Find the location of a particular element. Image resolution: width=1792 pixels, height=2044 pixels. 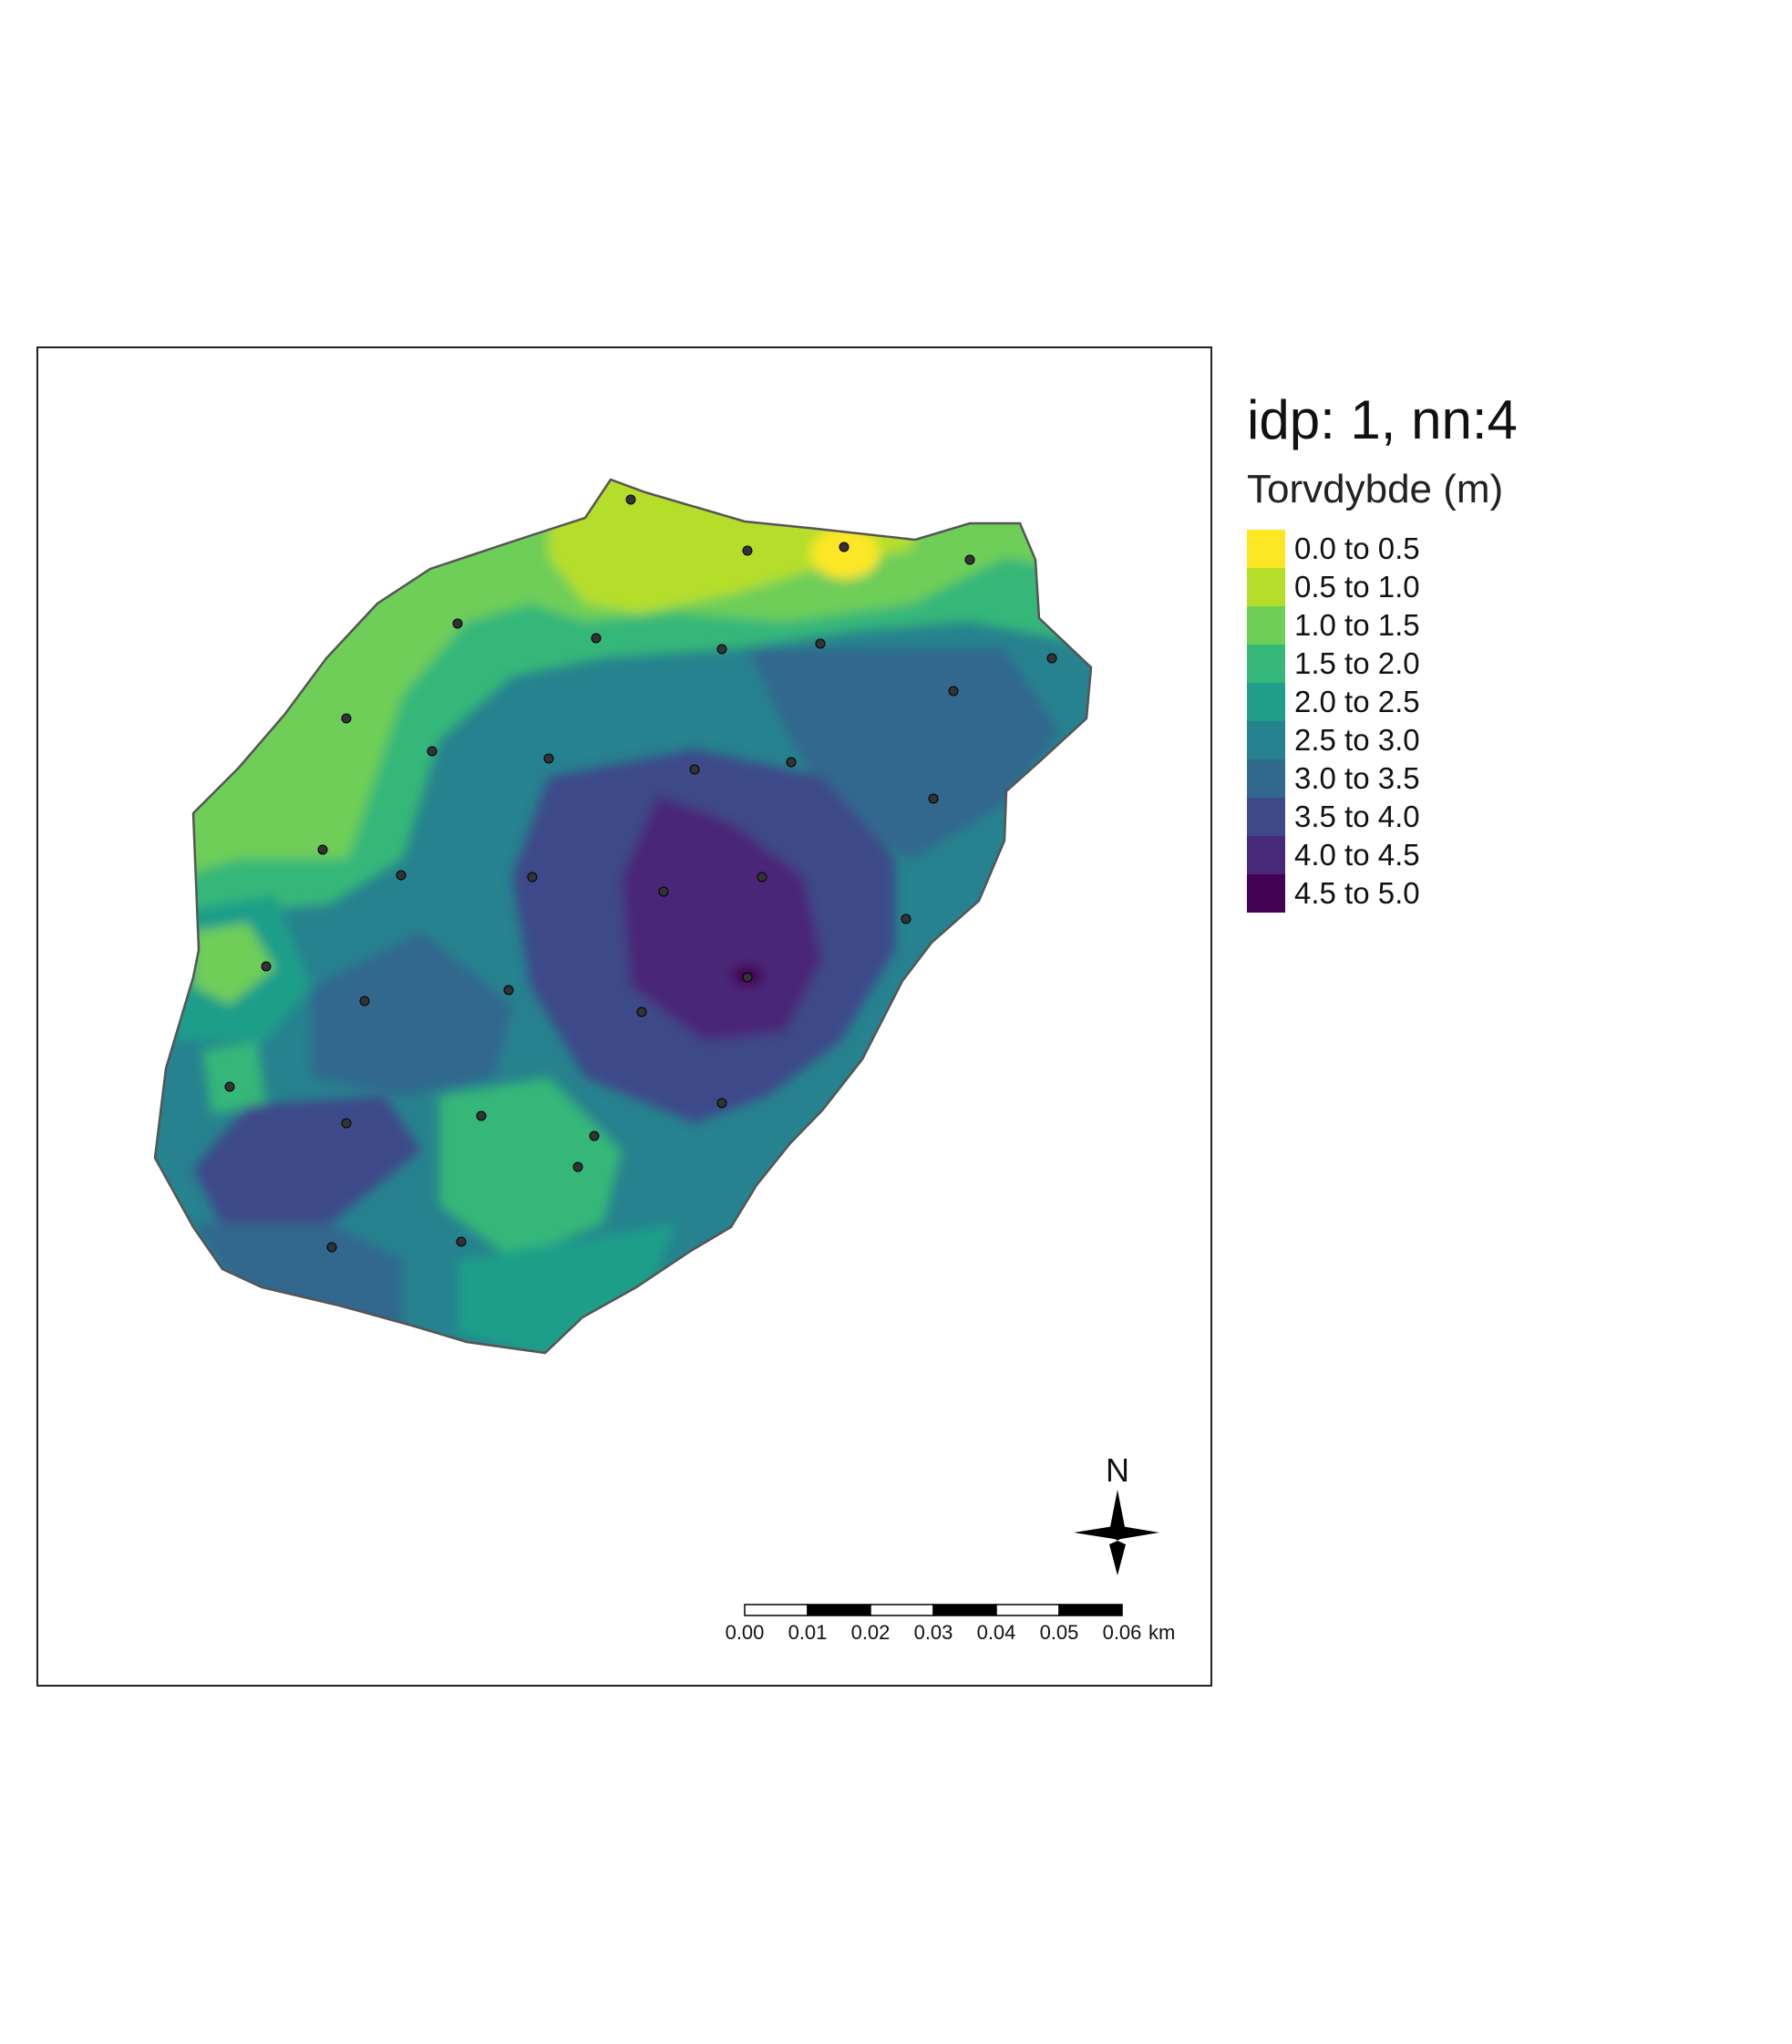

legend-label: 2.5 to 3.0 is located at coordinates (1357, 740).